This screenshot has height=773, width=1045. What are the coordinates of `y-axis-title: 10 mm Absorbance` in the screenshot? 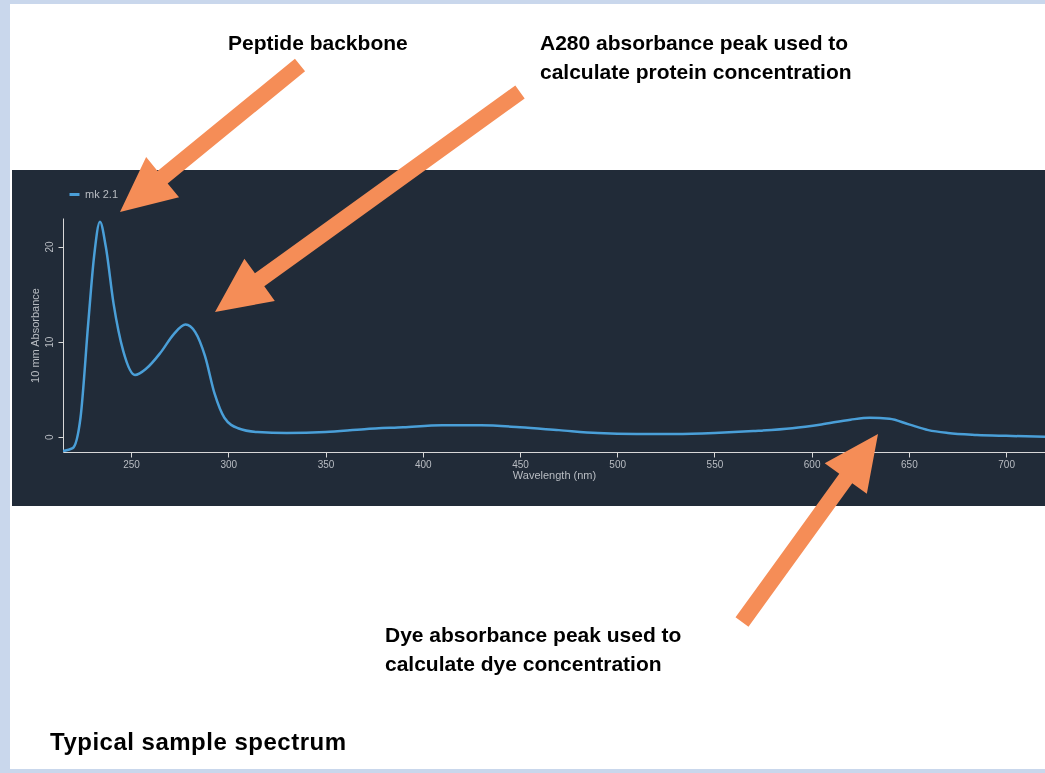 It's located at (34, 335).